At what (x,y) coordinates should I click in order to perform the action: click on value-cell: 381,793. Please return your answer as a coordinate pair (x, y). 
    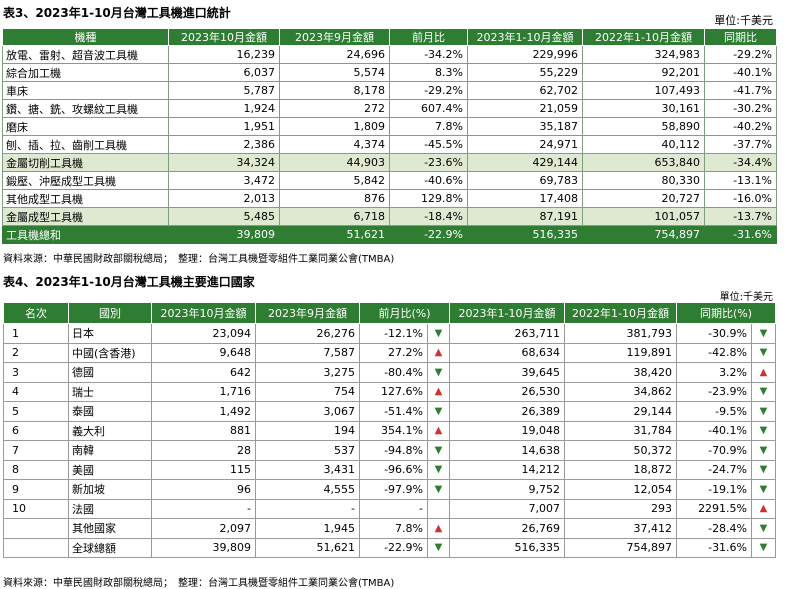
    Looking at the image, I should click on (621, 333).